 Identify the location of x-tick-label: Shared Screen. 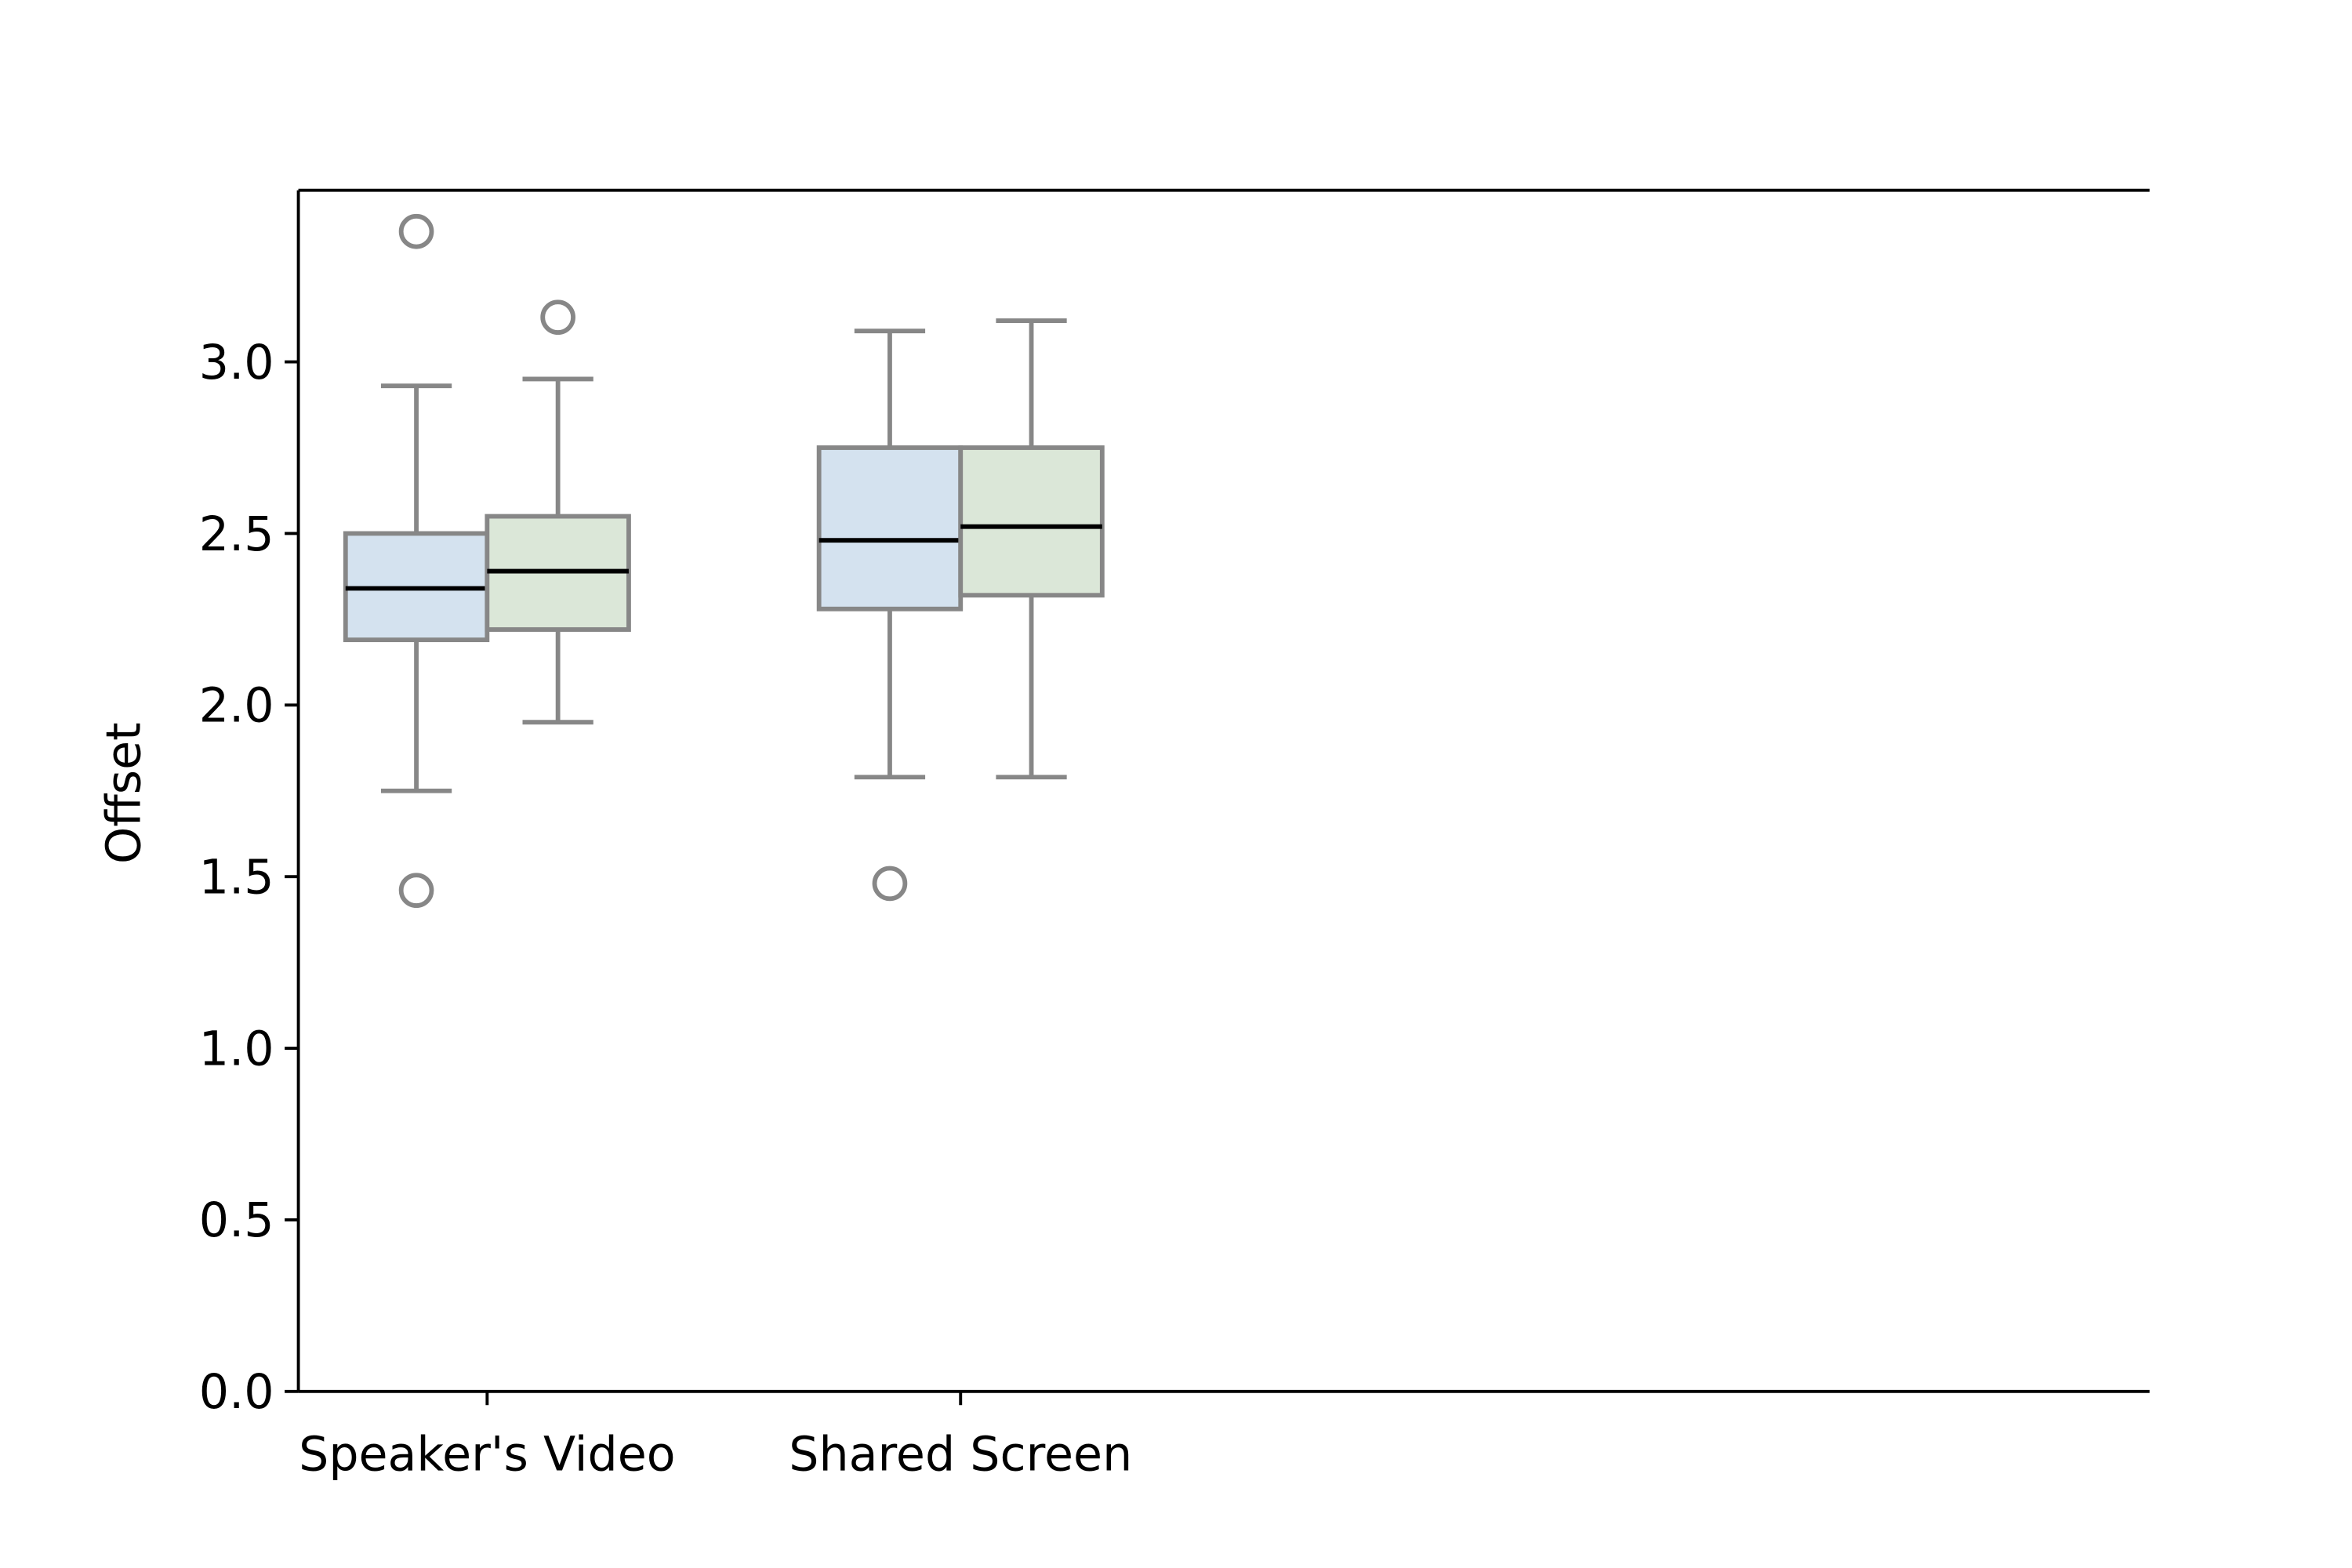
(961, 1455).